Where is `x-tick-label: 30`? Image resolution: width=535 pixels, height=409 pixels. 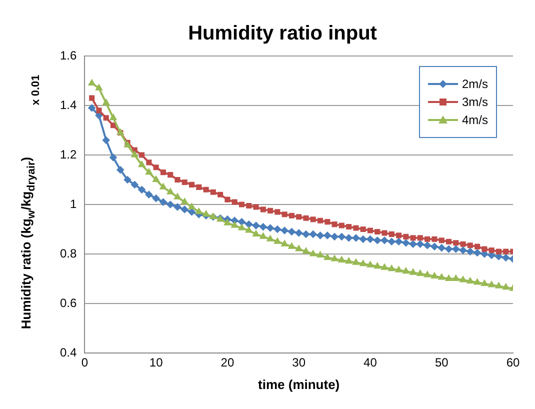
x-tick-label: 30 is located at coordinates (299, 363).